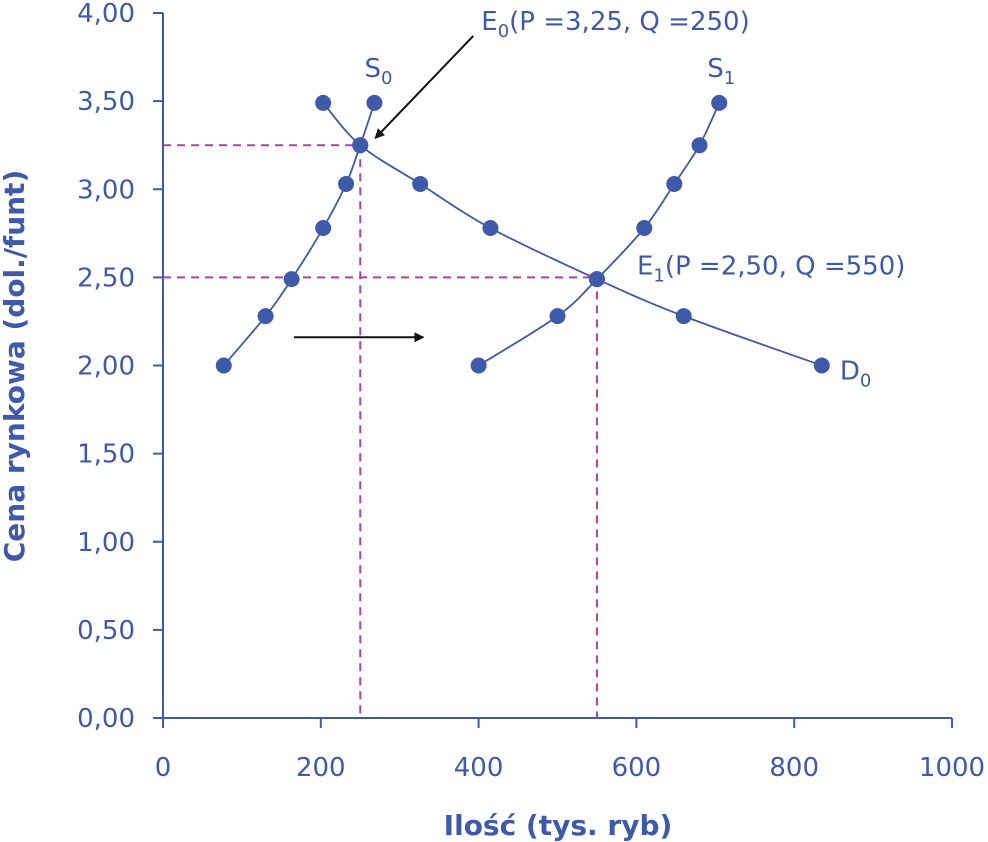 This screenshot has width=988, height=842. What do you see at coordinates (383, 189) in the screenshot?
I see `annotation-arrows` at bounding box center [383, 189].